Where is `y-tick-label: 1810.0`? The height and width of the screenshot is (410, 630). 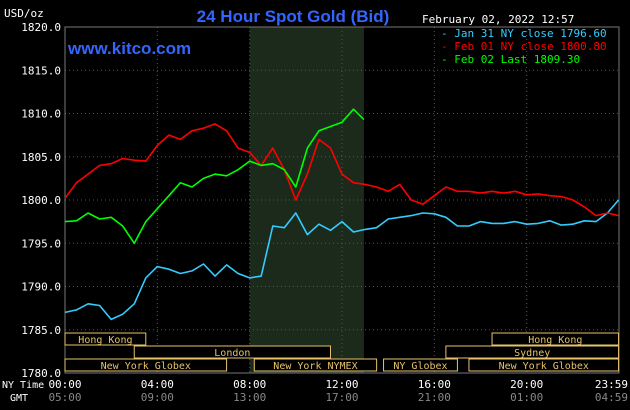
y-tick-label: 1810.0 is located at coordinates (41, 114).